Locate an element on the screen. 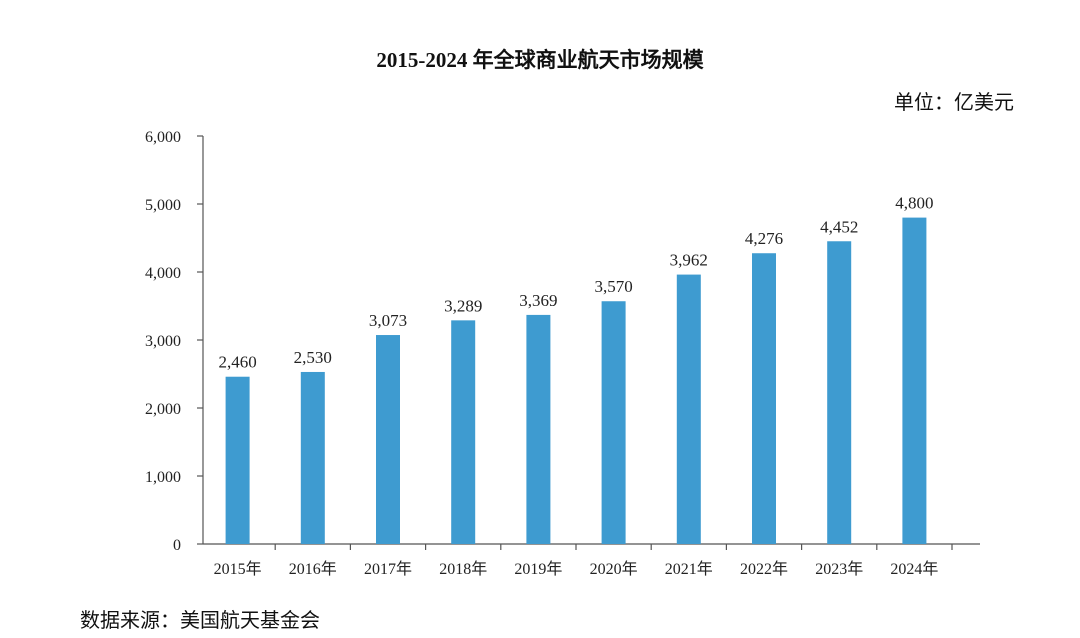 The width and height of the screenshot is (1080, 638). y-tick-label: 6,000 is located at coordinates (163, 137).